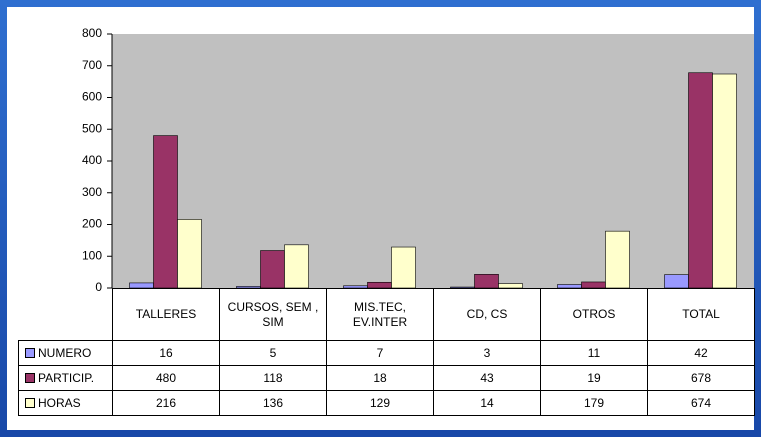  I want to click on cell-text: 179, so click(594, 402).